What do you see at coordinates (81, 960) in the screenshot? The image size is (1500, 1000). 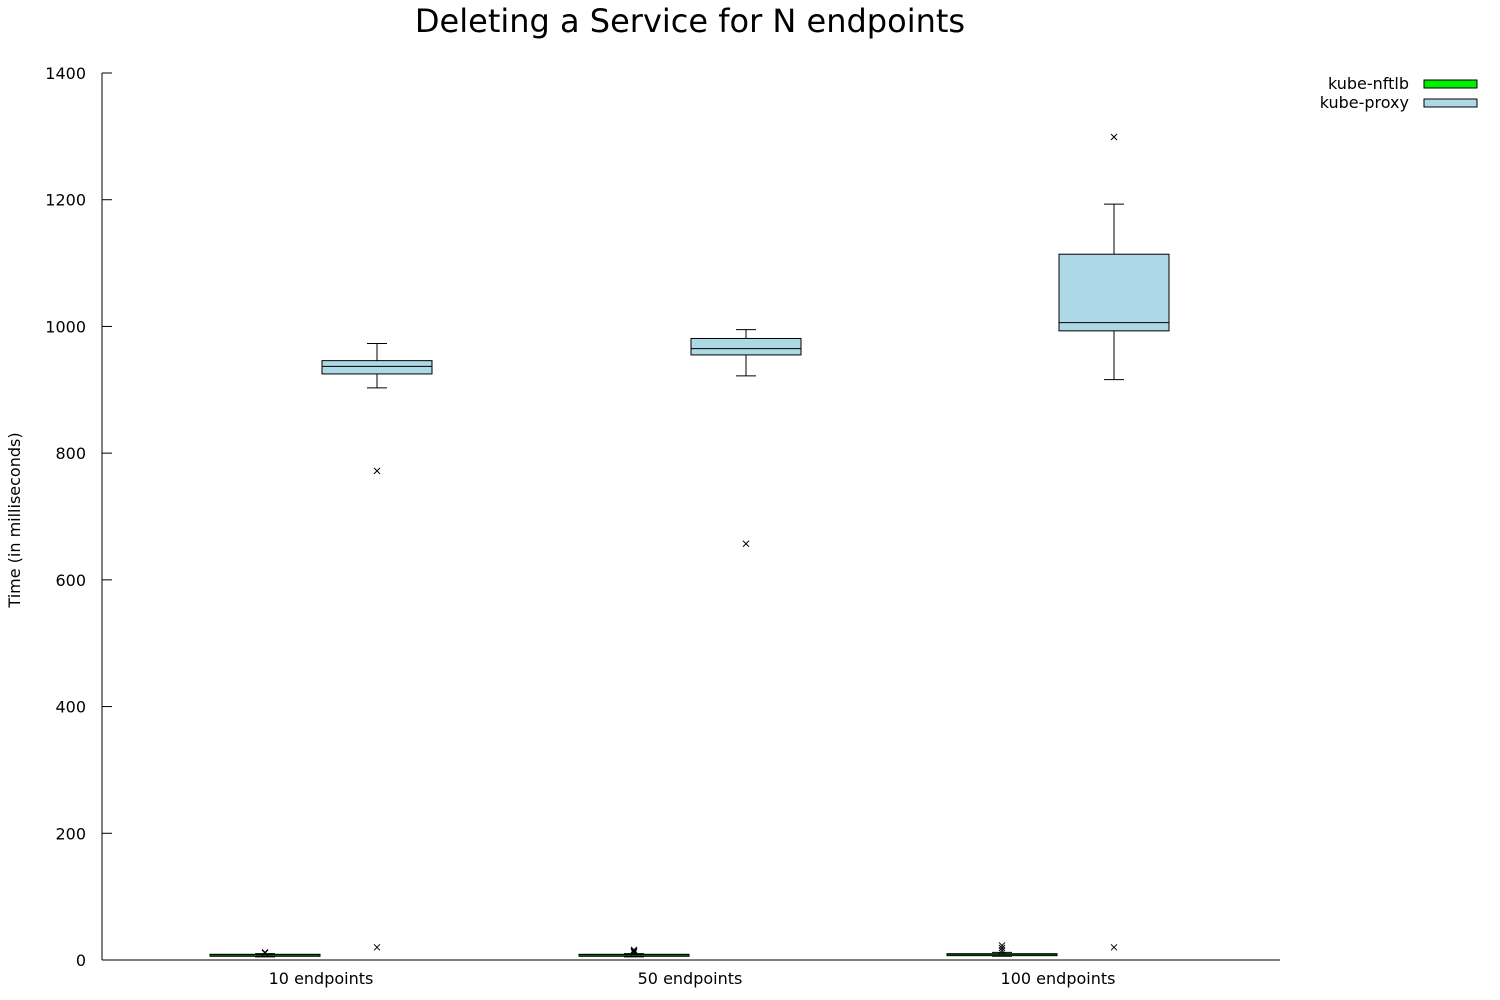 I see `y-tick-label: 0` at bounding box center [81, 960].